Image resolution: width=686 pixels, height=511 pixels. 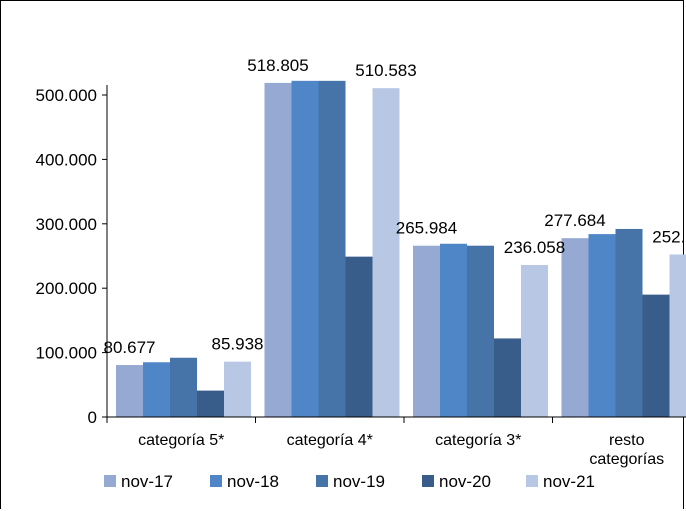 I want to click on data-label: 236.058, so click(x=534, y=247).